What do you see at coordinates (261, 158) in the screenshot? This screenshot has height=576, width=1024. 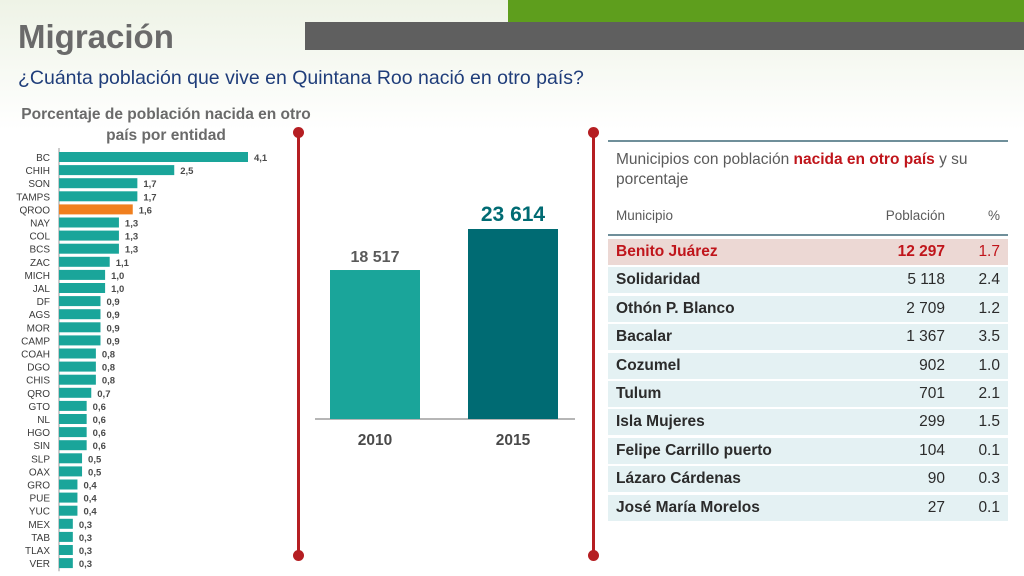 I see `state-value-label: 4,1` at bounding box center [261, 158].